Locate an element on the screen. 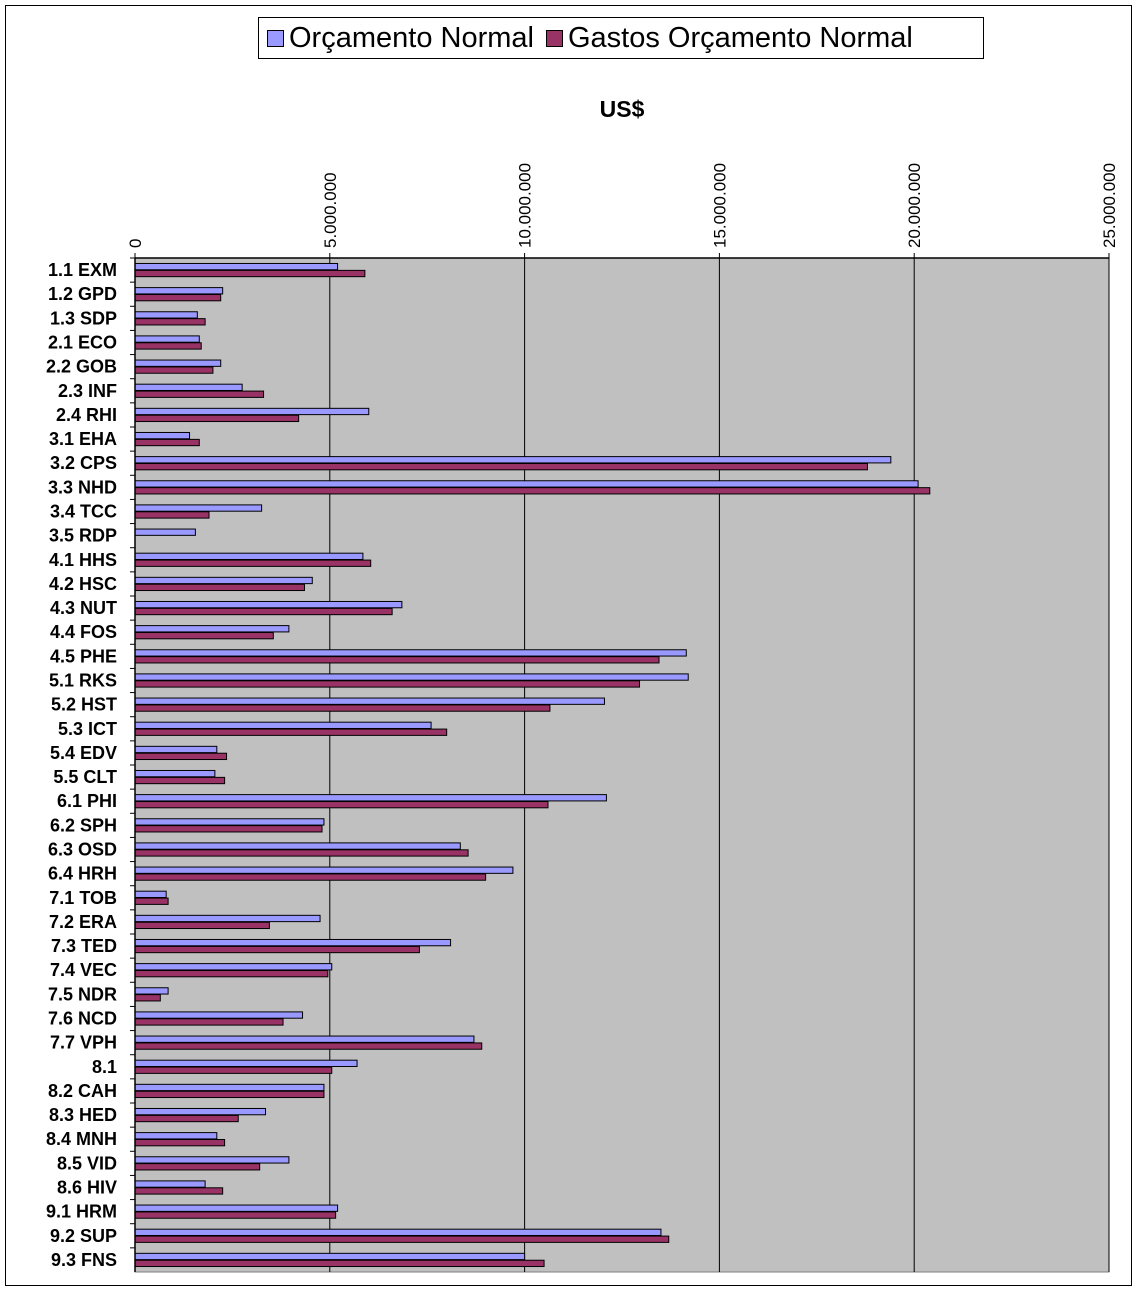  legend: Orçamento Normal Gastos Orçamento Normal is located at coordinates (621, 38).